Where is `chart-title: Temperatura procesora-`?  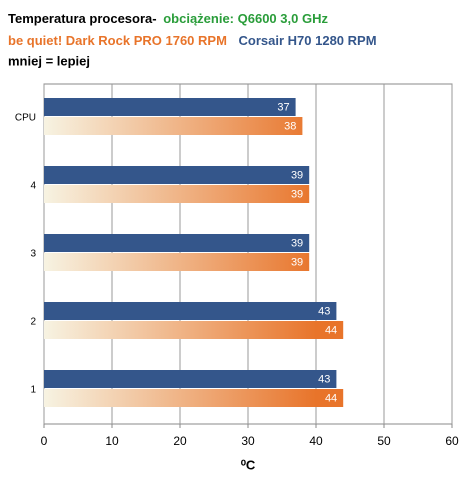 chart-title: Temperatura procesora- is located at coordinates (82, 18).